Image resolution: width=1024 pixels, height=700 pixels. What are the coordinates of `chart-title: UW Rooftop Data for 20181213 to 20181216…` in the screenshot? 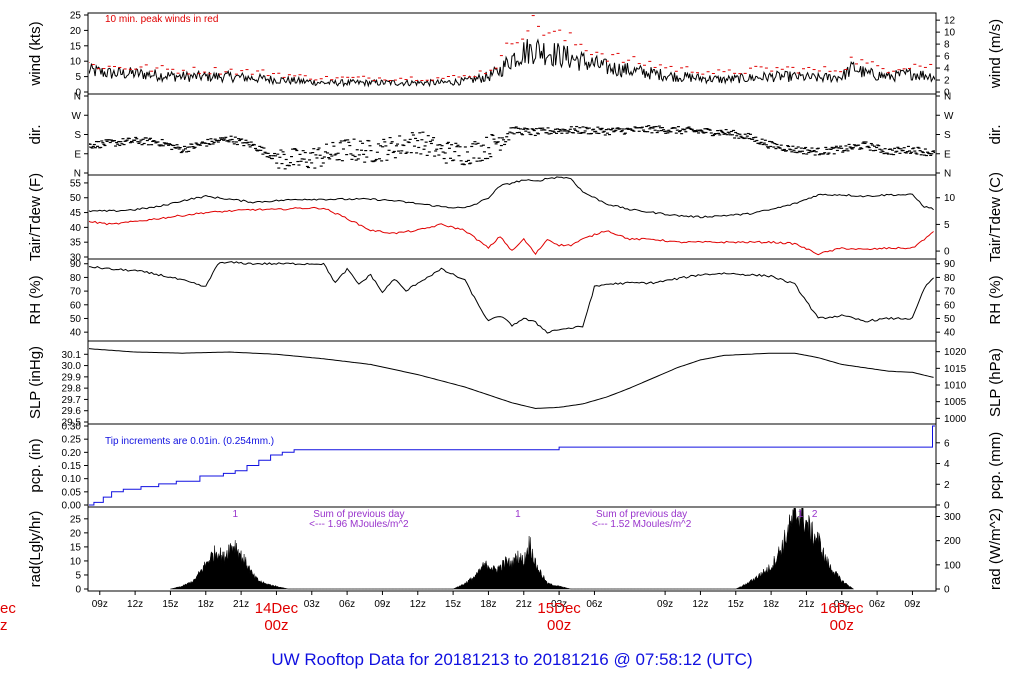 It's located at (511, 659).